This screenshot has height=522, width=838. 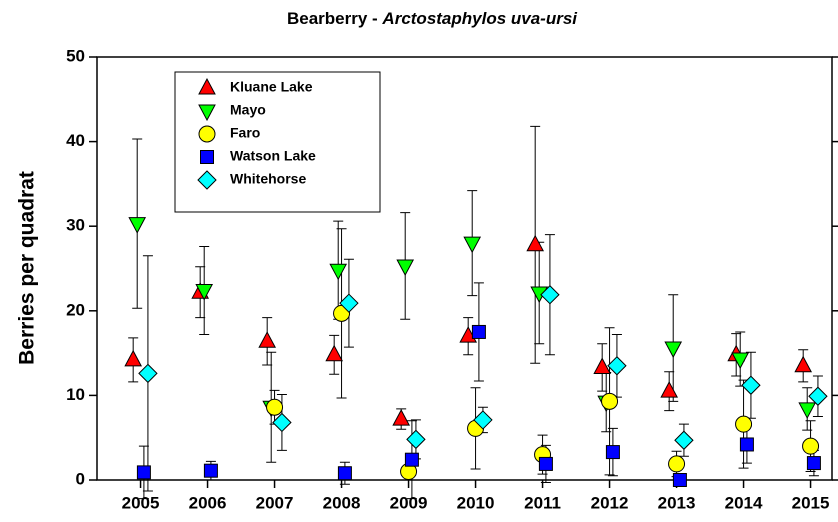 I want to click on legend-label: Faro, so click(x=245, y=133).